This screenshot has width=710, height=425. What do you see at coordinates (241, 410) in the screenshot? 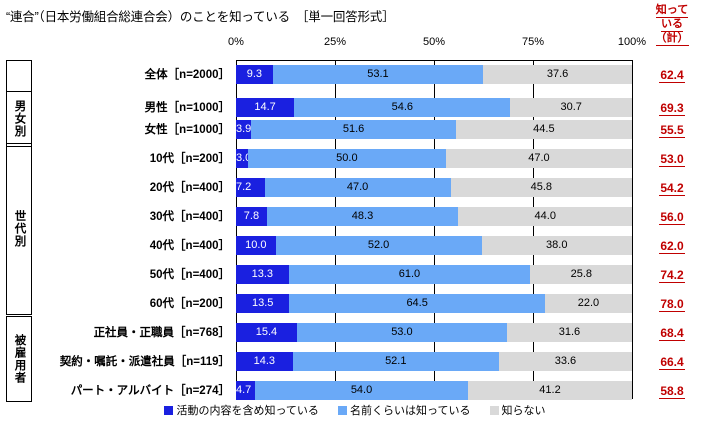
I see `legend-item-0: 活動の内容を含め知っている` at bounding box center [241, 410].